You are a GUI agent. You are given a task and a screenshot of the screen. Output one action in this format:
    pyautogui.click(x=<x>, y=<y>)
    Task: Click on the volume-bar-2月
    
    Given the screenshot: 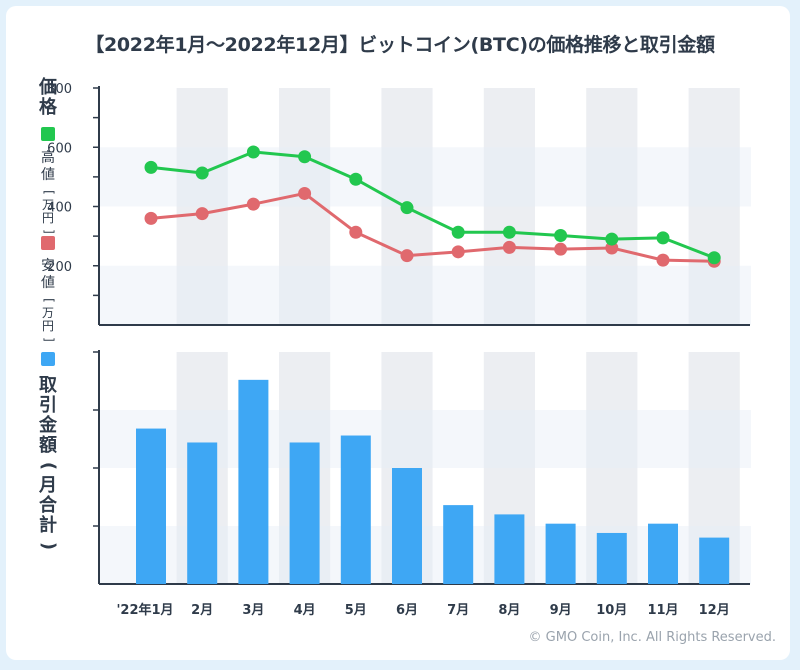 What is the action you would take?
    pyautogui.click(x=202, y=513)
    